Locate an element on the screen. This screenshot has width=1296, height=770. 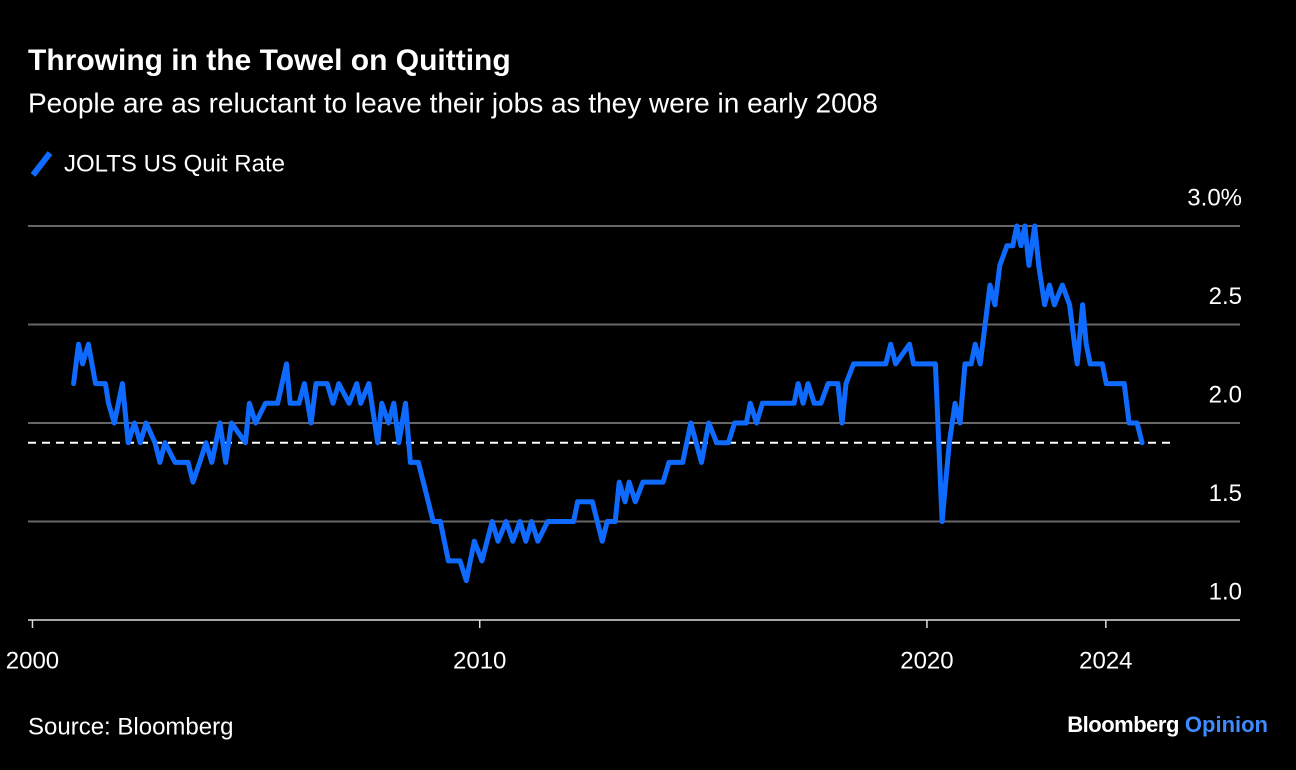
source: Source: Bloomberg is located at coordinates (130, 726).